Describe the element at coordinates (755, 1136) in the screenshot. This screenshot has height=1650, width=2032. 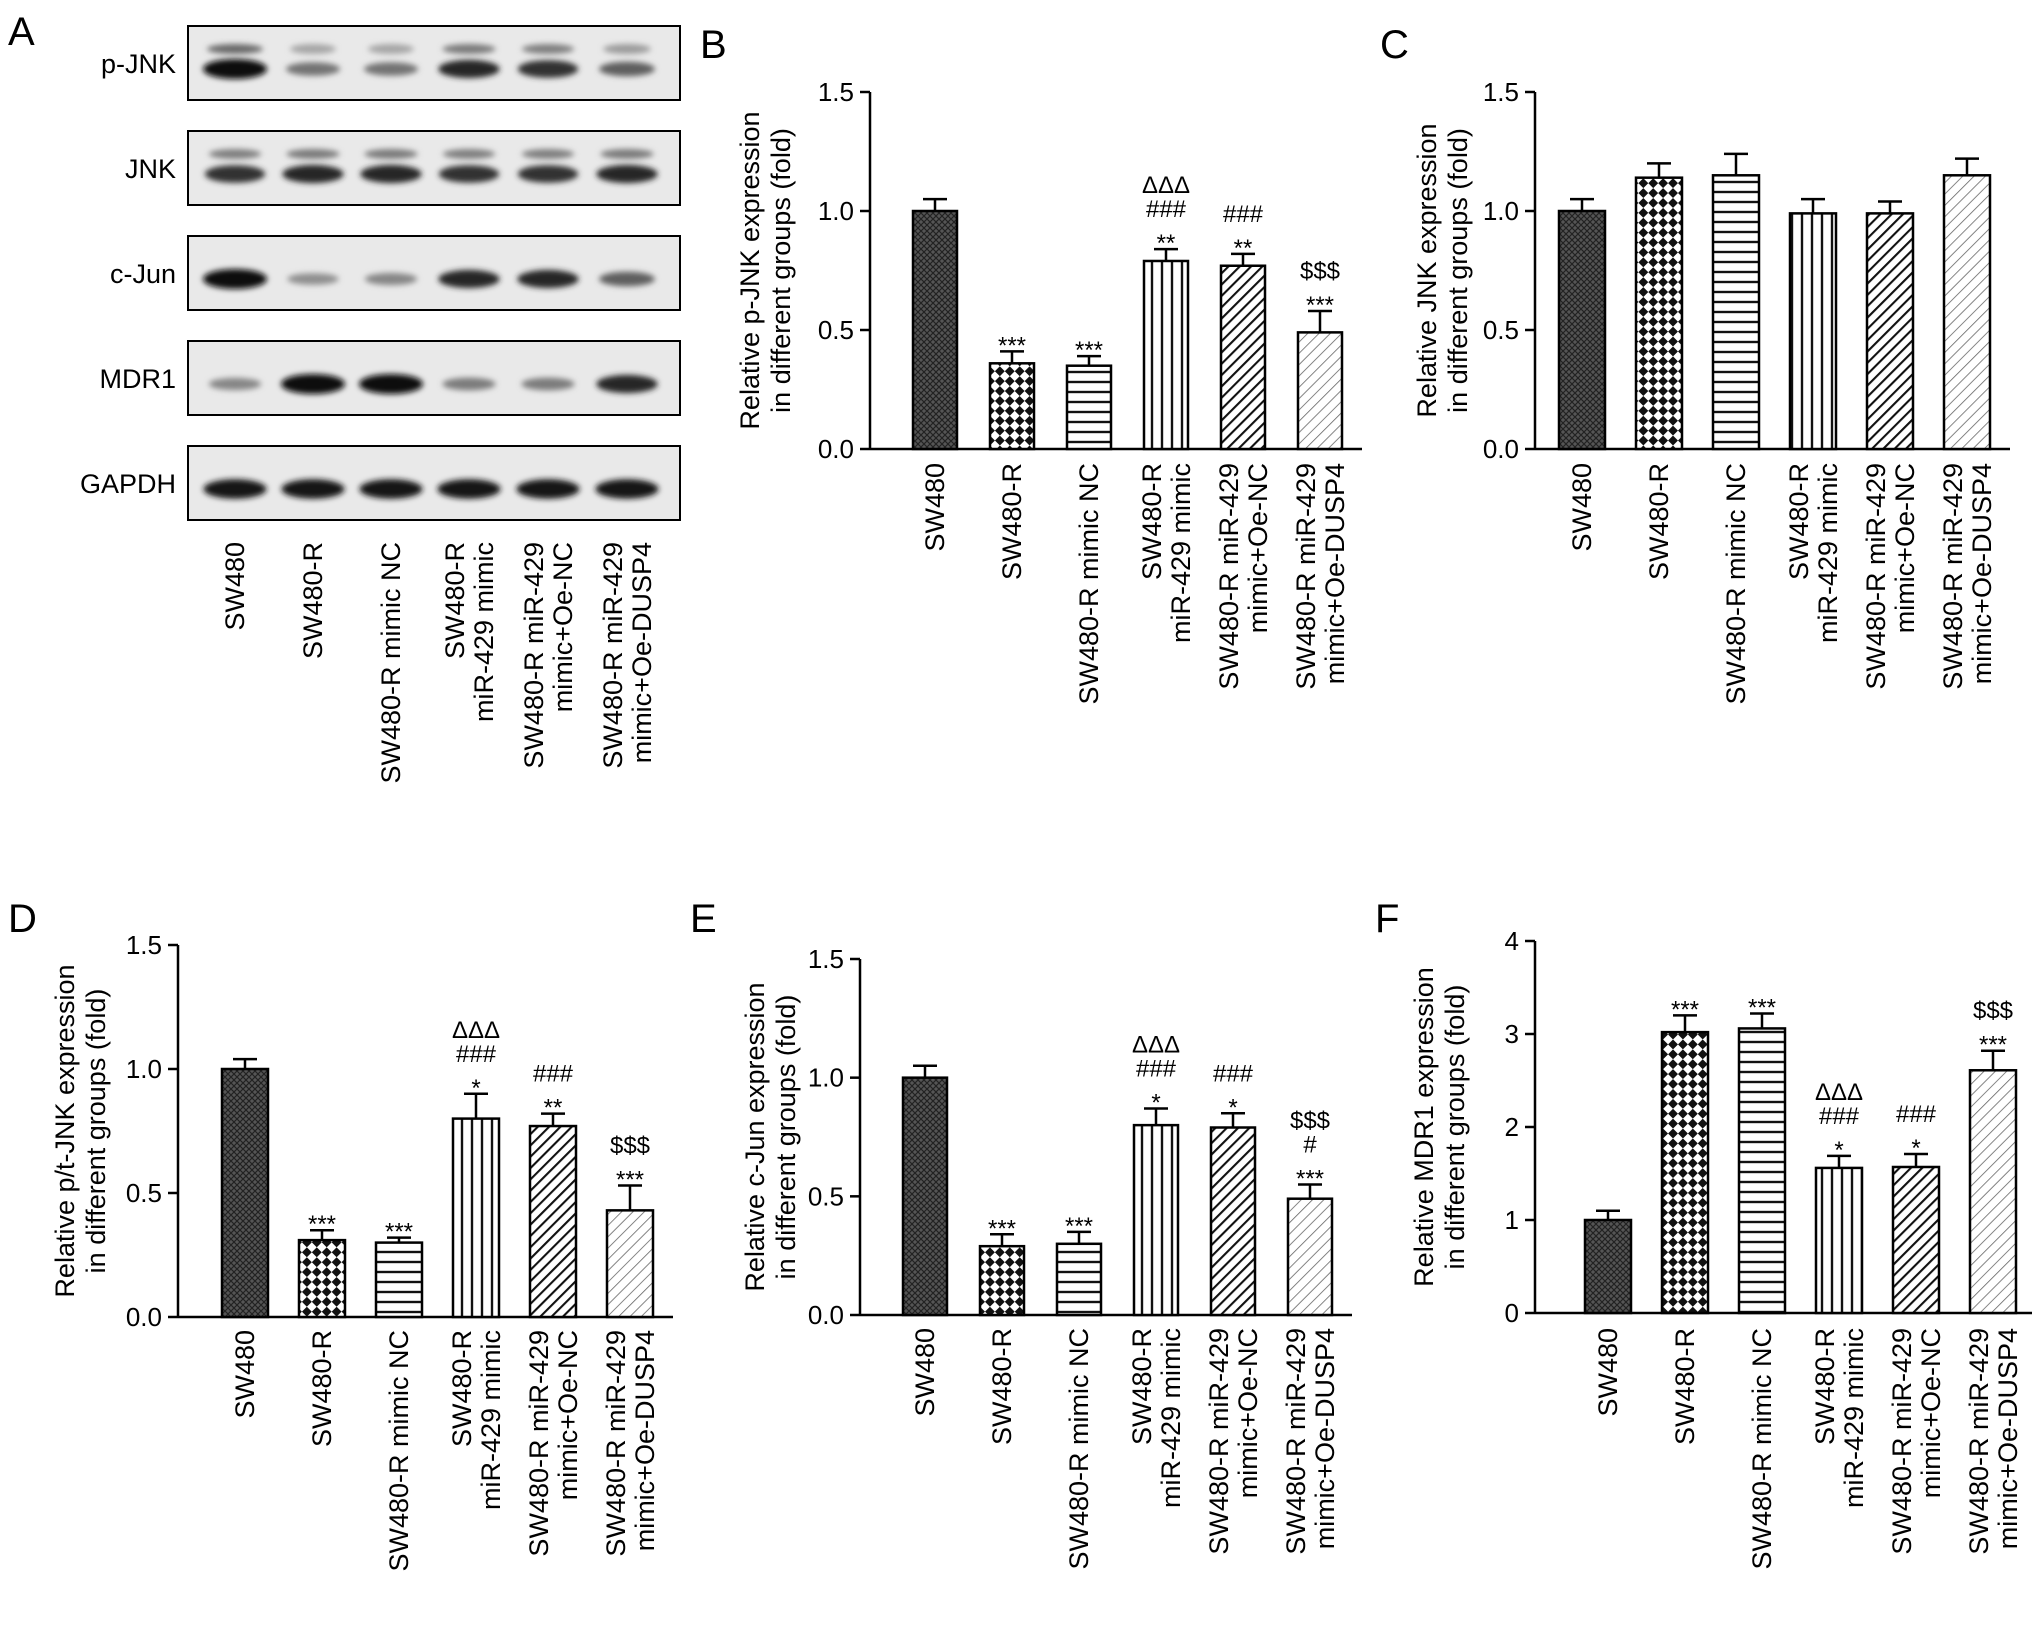
I see `y-axis-label-line: Relative c-Jun expression` at that location.